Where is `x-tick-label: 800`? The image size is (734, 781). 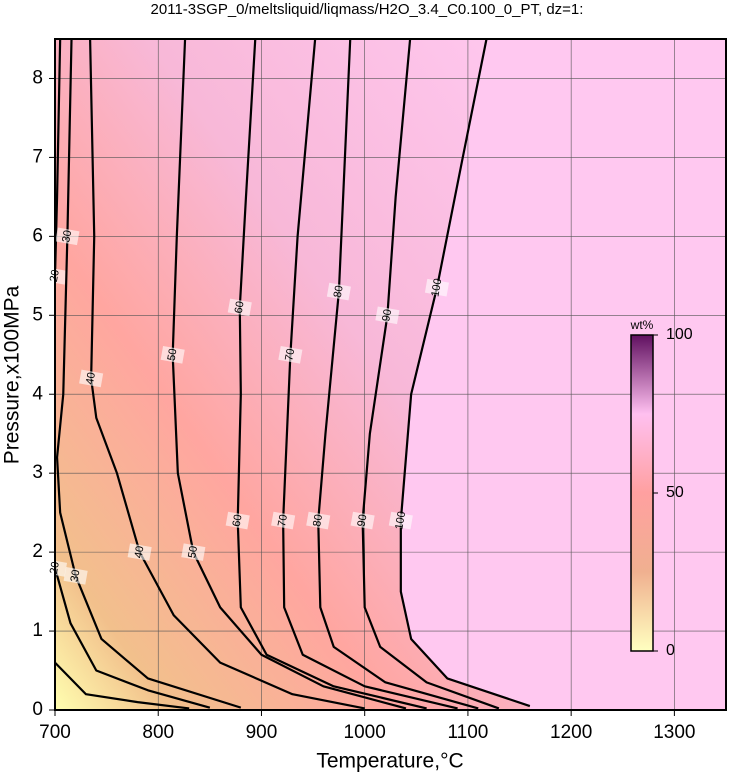 x-tick-label: 800 is located at coordinates (158, 732).